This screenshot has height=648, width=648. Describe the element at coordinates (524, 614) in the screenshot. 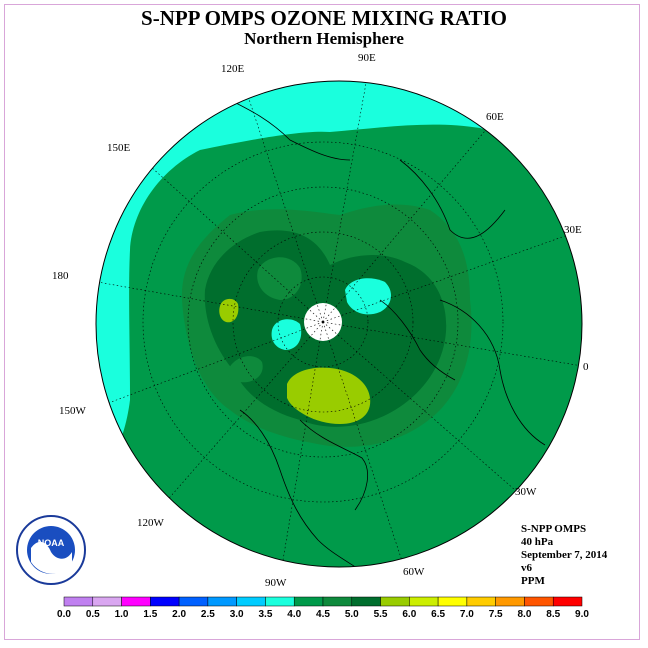

I see `colorbar-tick-label: 8.0` at that location.